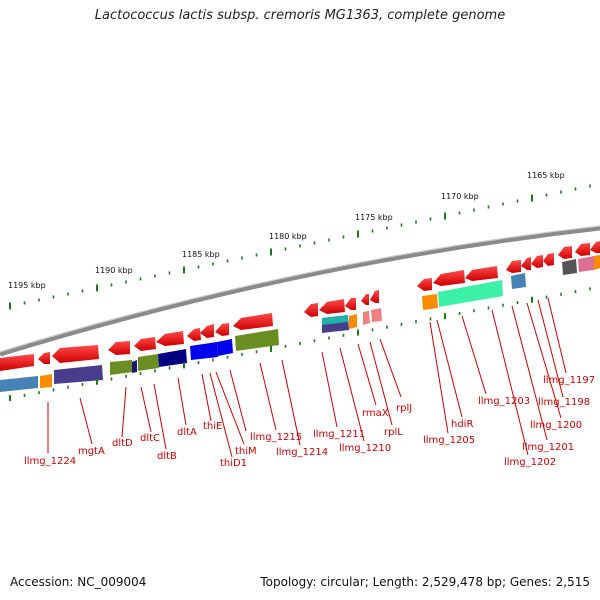 The width and height of the screenshot is (600, 600). I want to click on gene-label-mgtA: mgtA, so click(91, 451).